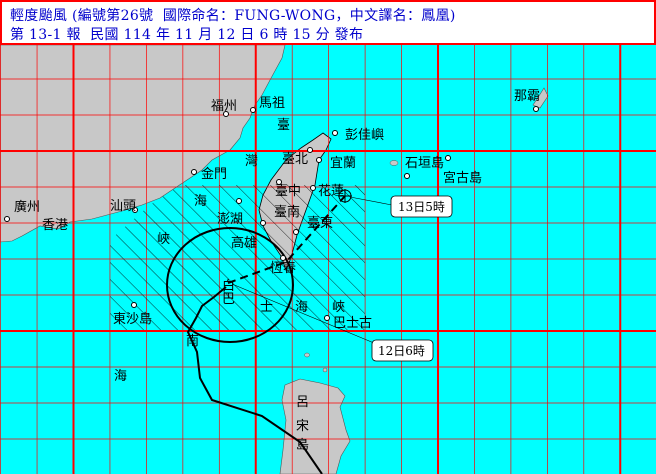  I want to click on label-naha: 那霸, so click(527, 96).